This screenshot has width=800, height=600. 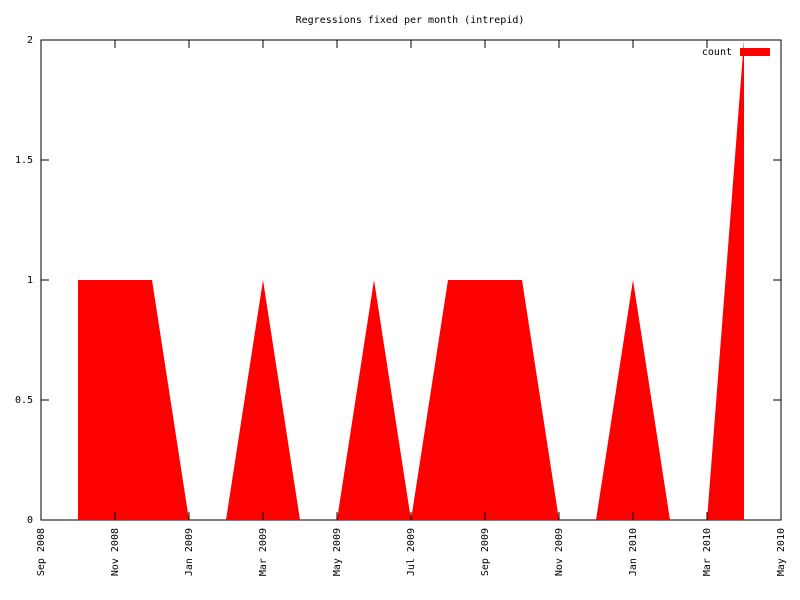 What do you see at coordinates (30, 520) in the screenshot?
I see `y-tick-label: 0` at bounding box center [30, 520].